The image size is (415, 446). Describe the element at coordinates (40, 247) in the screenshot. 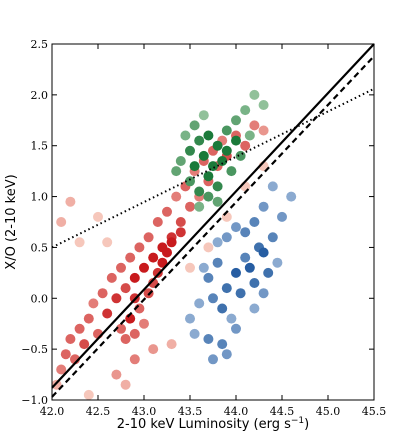

I see `y-tick-label: 0.5` at that location.